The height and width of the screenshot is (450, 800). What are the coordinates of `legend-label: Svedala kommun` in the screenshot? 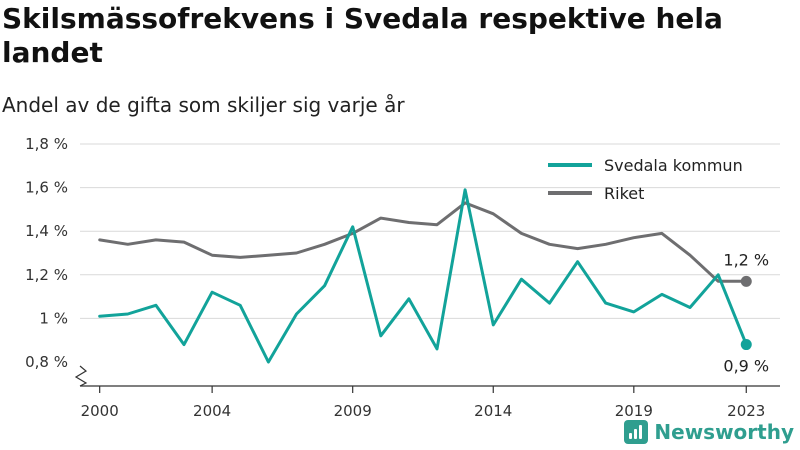 It's located at (673, 165).